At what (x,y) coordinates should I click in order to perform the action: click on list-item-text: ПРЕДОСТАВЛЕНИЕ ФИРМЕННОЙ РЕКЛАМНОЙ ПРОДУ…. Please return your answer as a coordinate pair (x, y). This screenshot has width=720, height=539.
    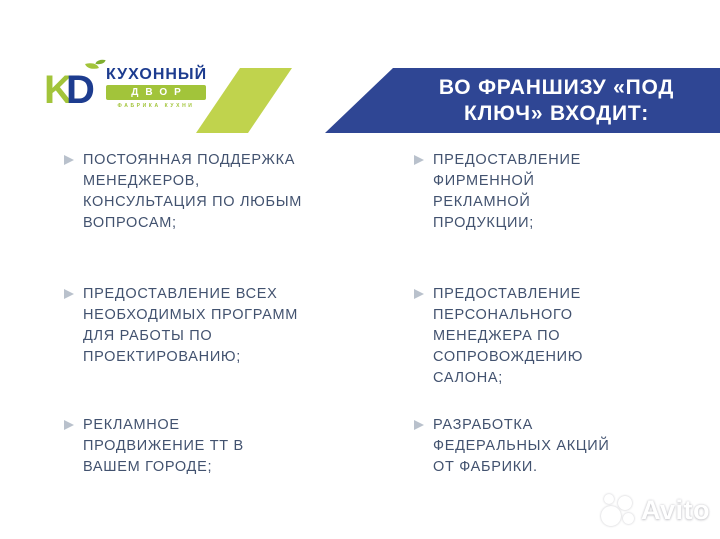
    Looking at the image, I should click on (507, 191).